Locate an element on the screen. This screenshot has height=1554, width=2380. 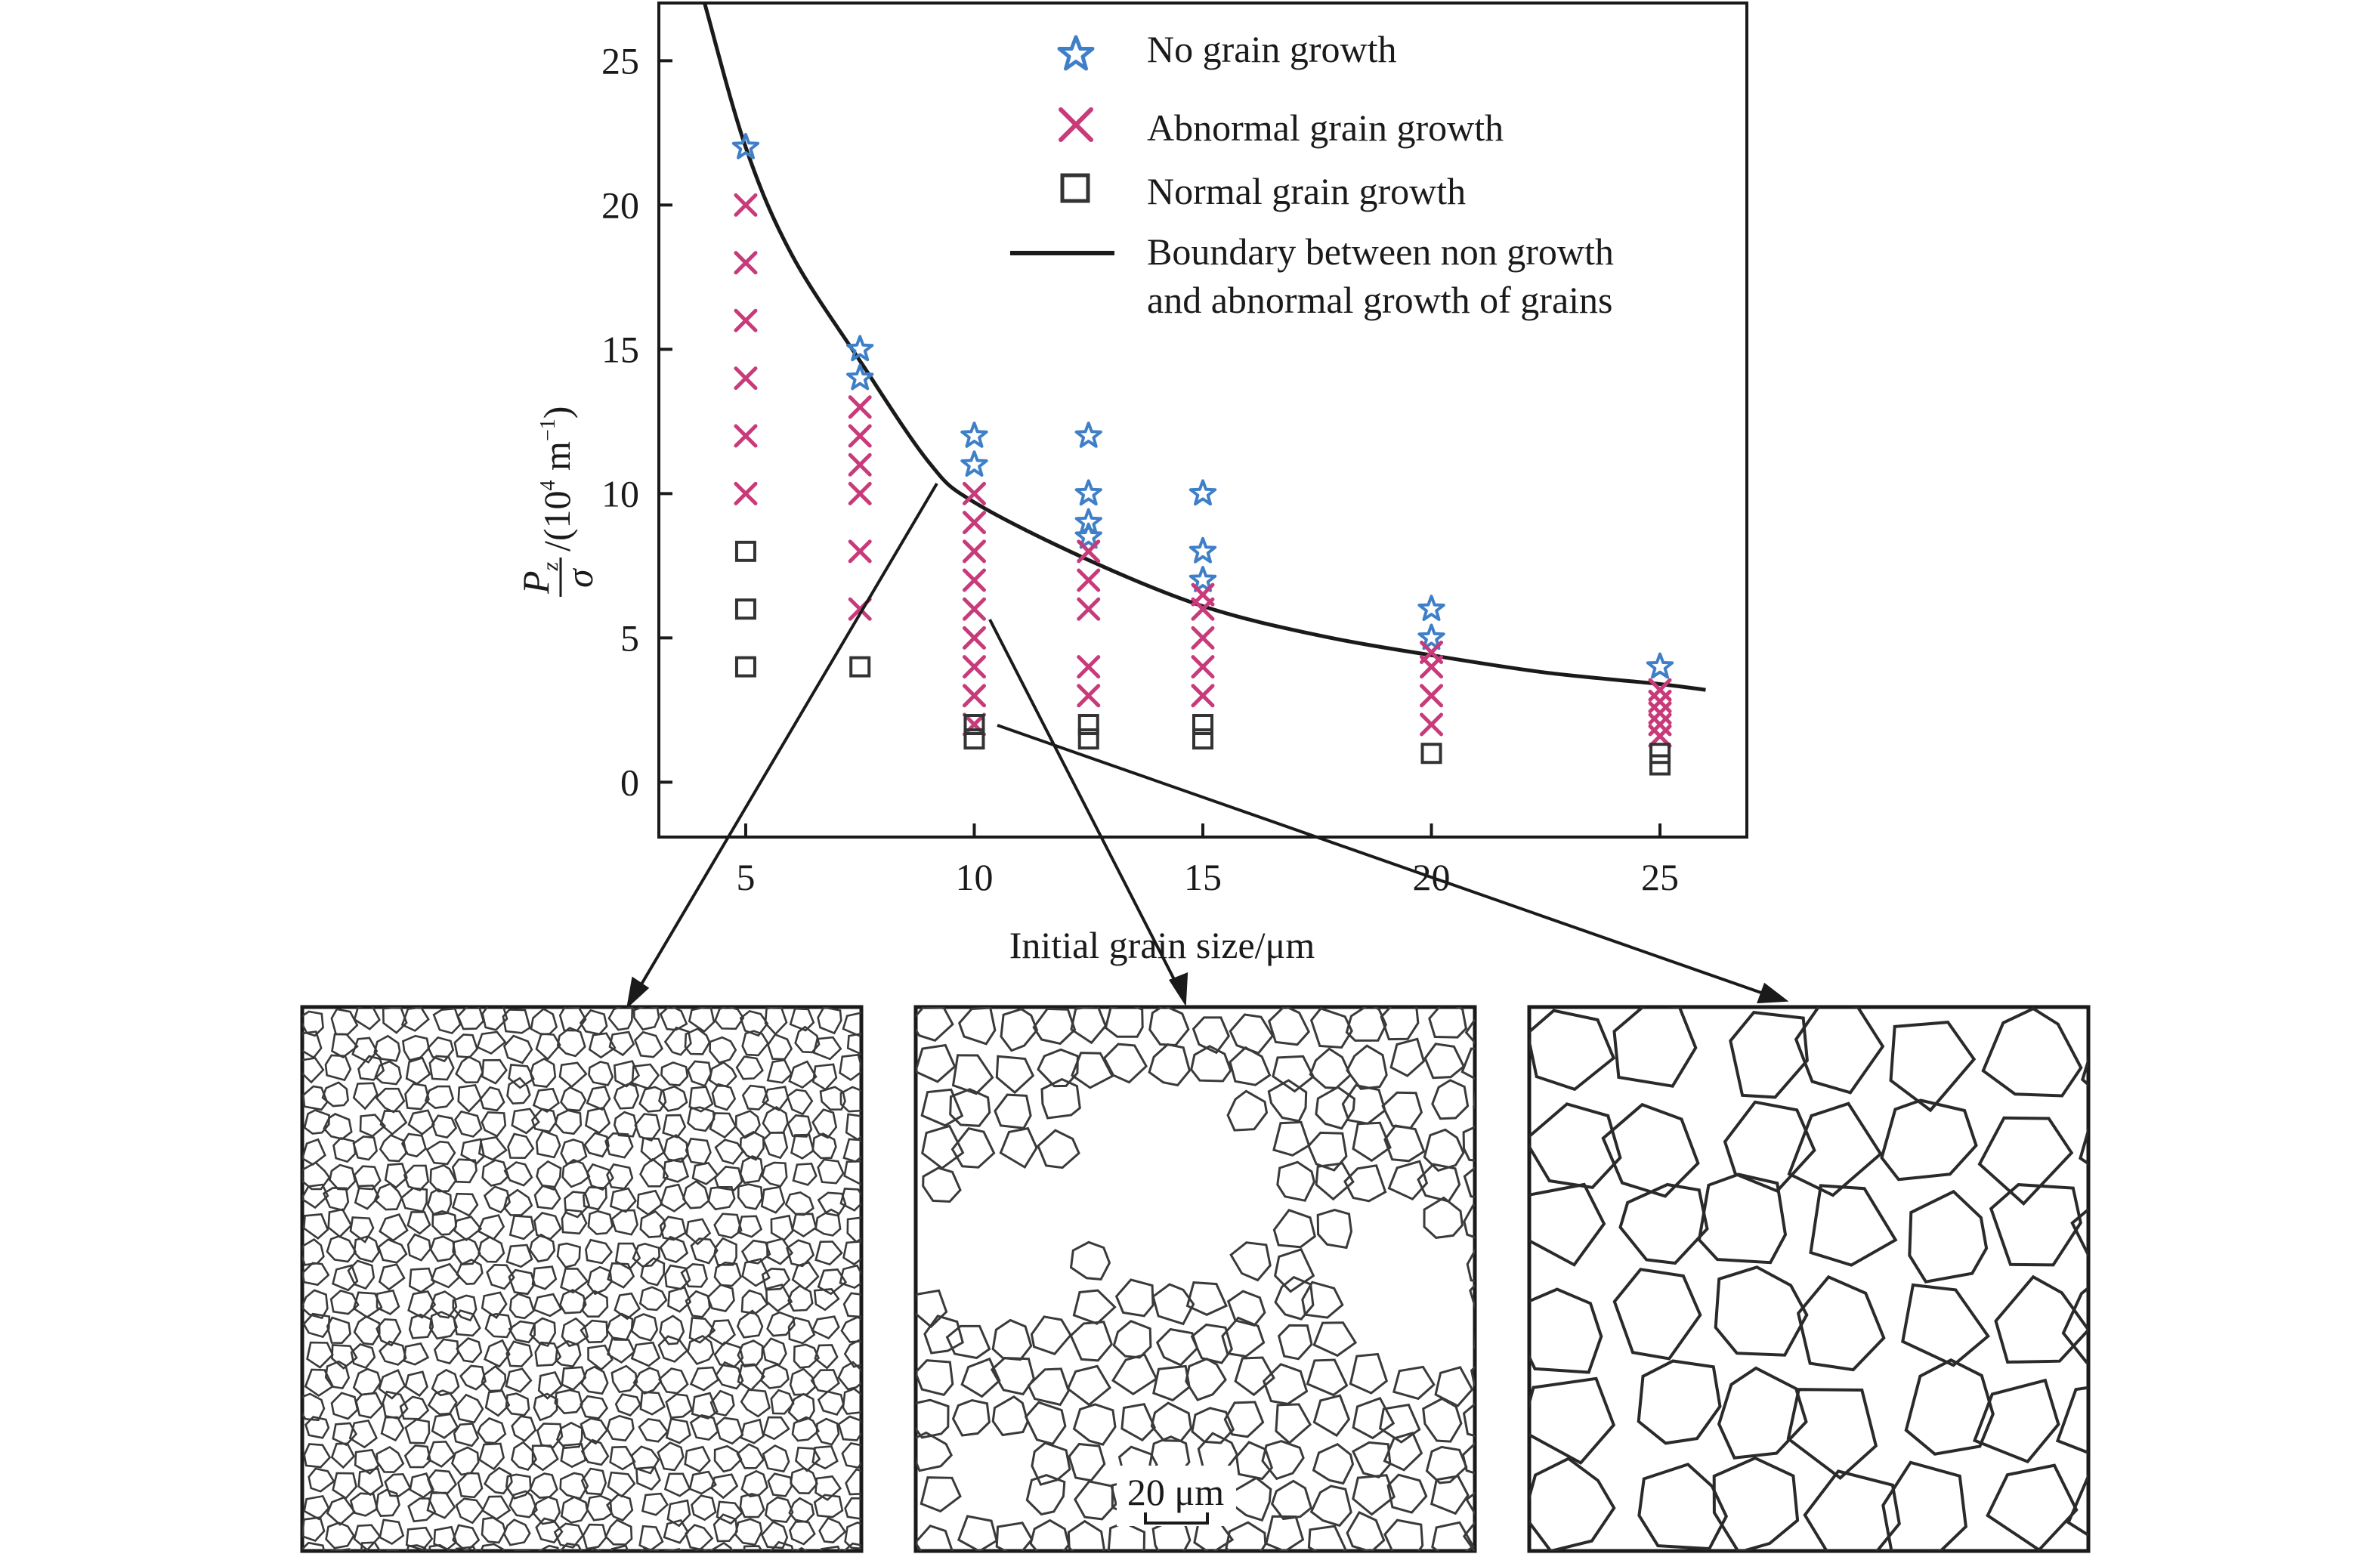
y-tick-label: 25 is located at coordinates (620, 60).